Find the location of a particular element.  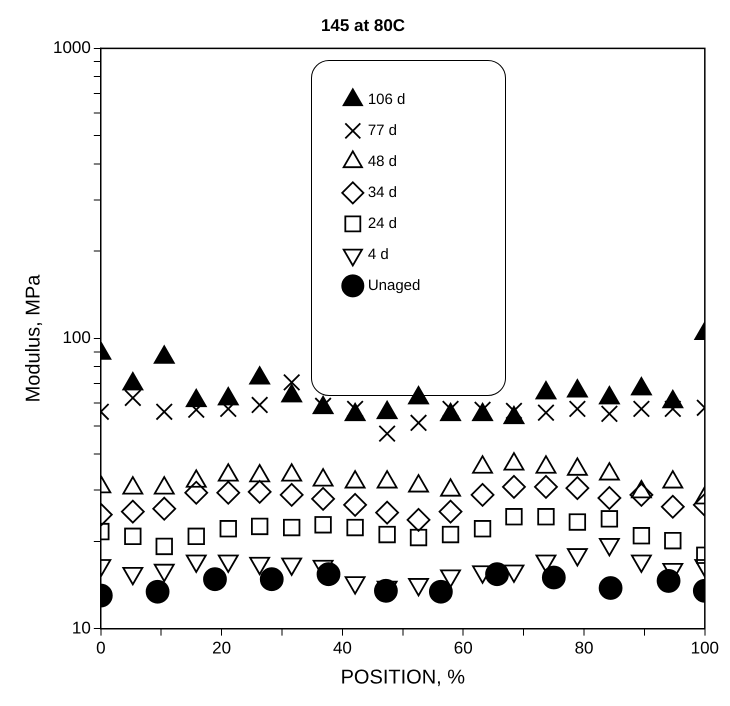

y-axis-title: Modulus, MPa is located at coordinates (33, 338).